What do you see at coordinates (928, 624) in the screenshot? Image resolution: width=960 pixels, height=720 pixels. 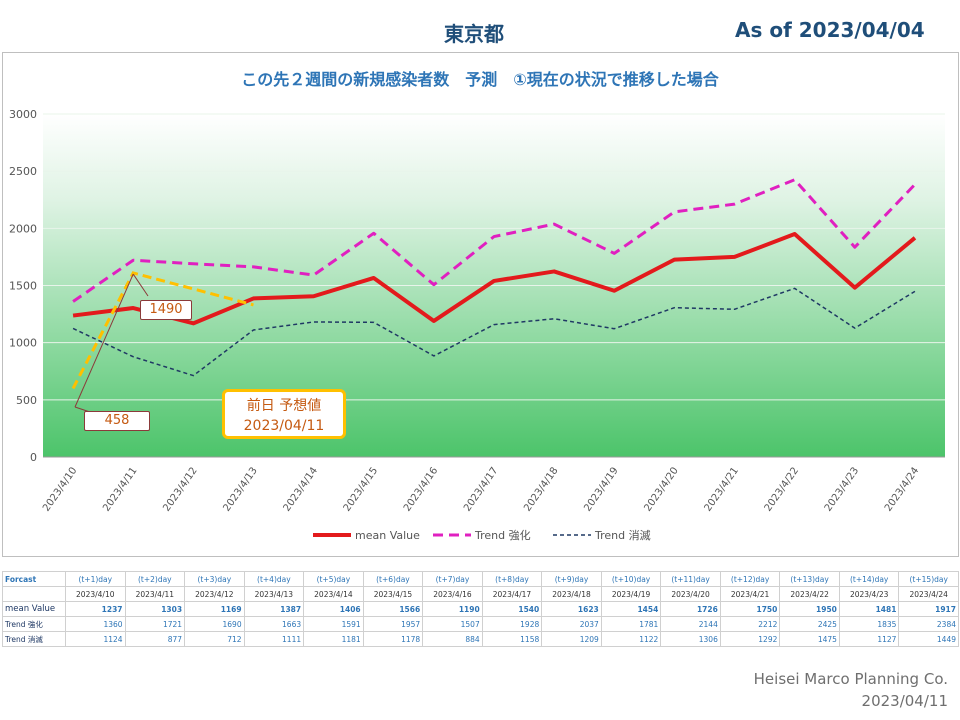 I see `table-cell: 2384` at bounding box center [928, 624].